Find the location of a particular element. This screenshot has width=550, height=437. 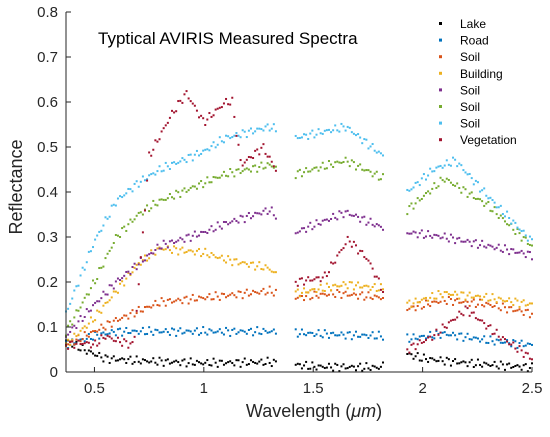

y-tick-label: 0.2 is located at coordinates (47, 282).